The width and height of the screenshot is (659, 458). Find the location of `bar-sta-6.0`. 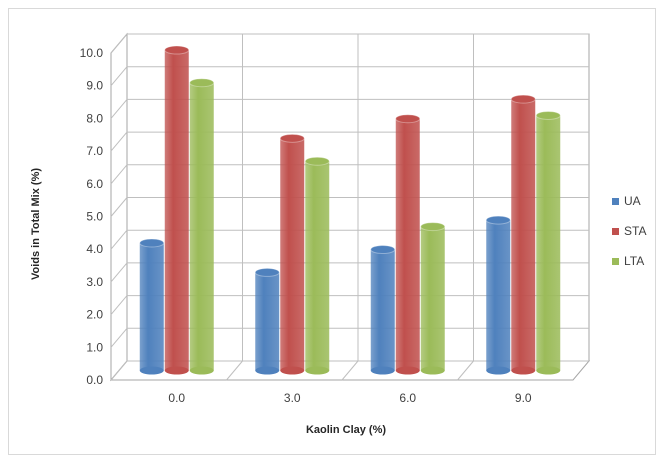

bar-sta-6.0 is located at coordinates (408, 244).